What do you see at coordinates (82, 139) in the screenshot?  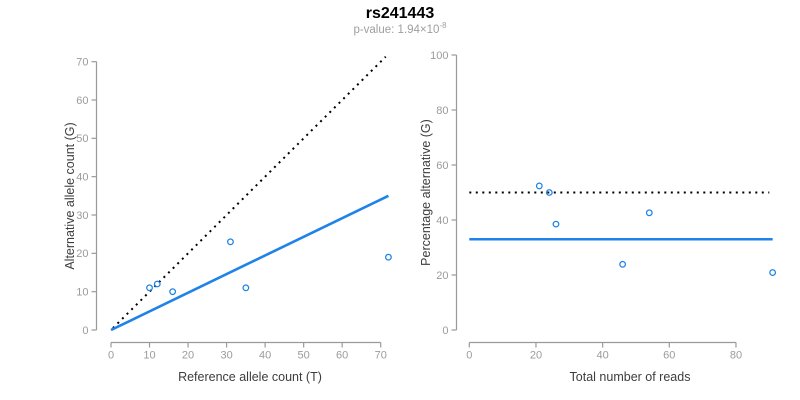 I see `y-tick-label: 50` at bounding box center [82, 139].